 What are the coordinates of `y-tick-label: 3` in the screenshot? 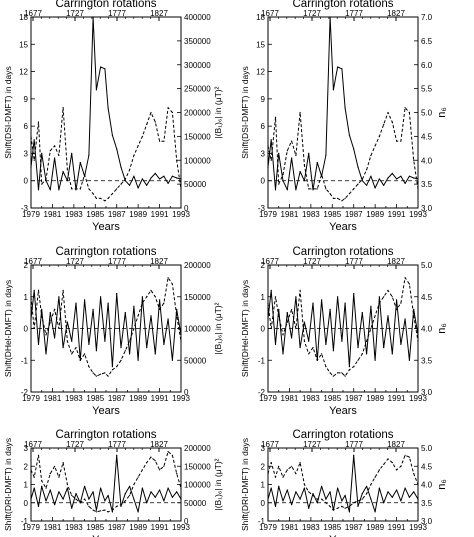 It's located at (263, 153).